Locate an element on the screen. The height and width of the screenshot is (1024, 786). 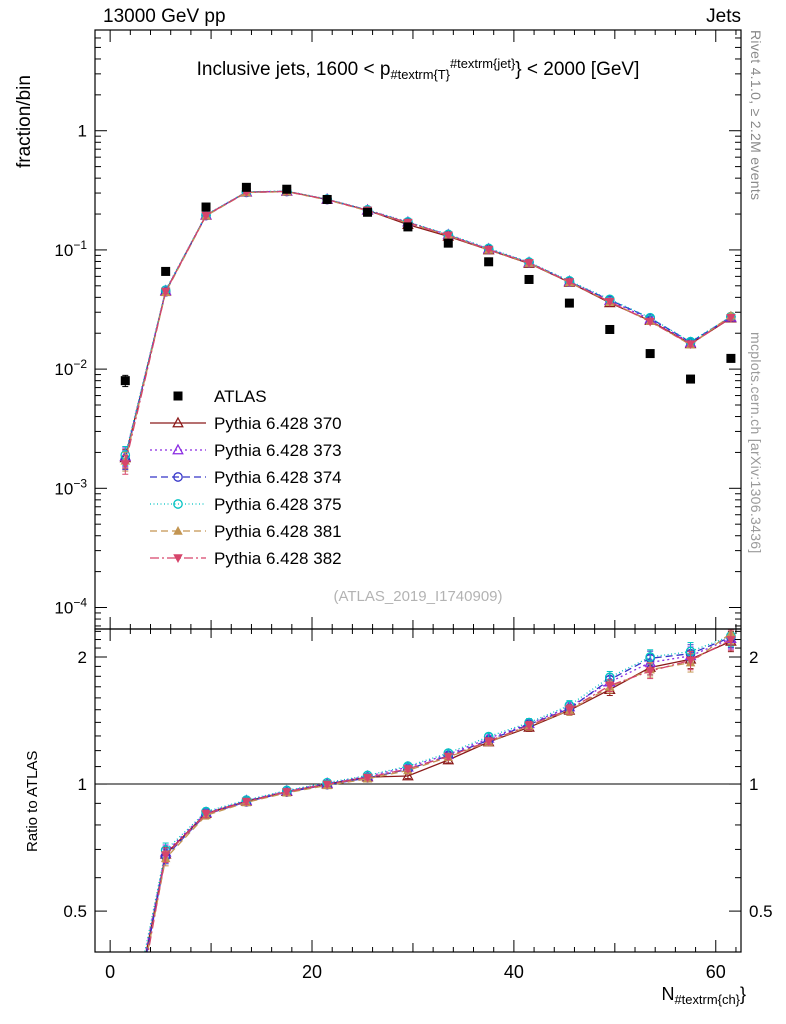
svg-text: Pythia 6.428 374 is located at coordinates (278, 477).